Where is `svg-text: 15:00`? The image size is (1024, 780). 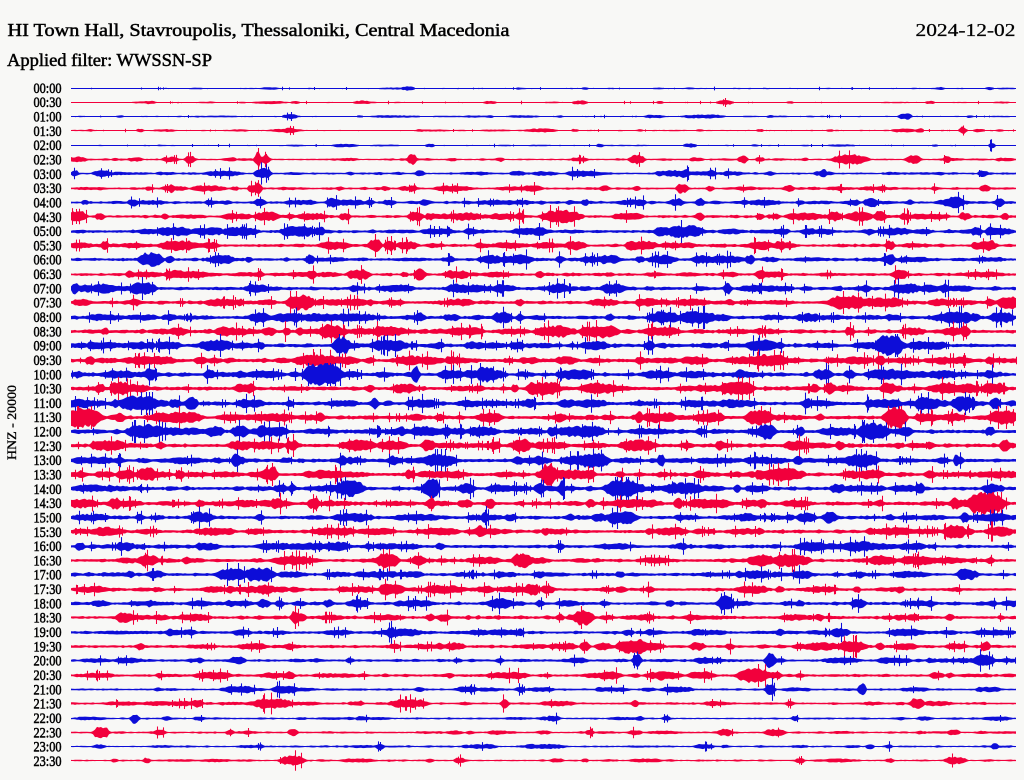 svg-text: 15:00 is located at coordinates (48, 519).